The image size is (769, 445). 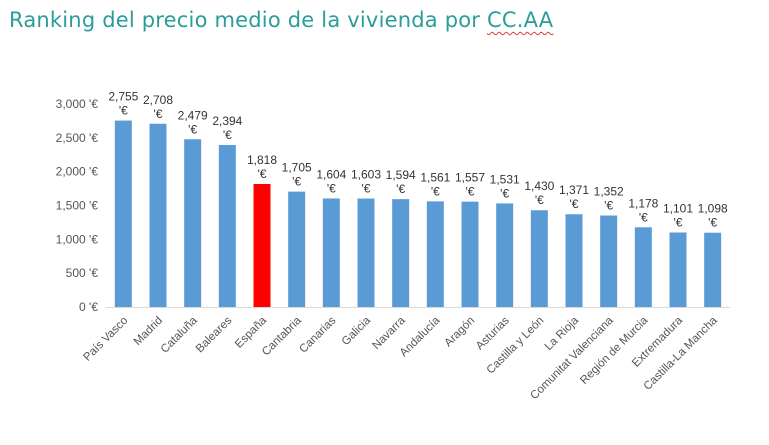 What do you see at coordinates (678, 208) in the screenshot?
I see `data-label-value: 1,101` at bounding box center [678, 208].